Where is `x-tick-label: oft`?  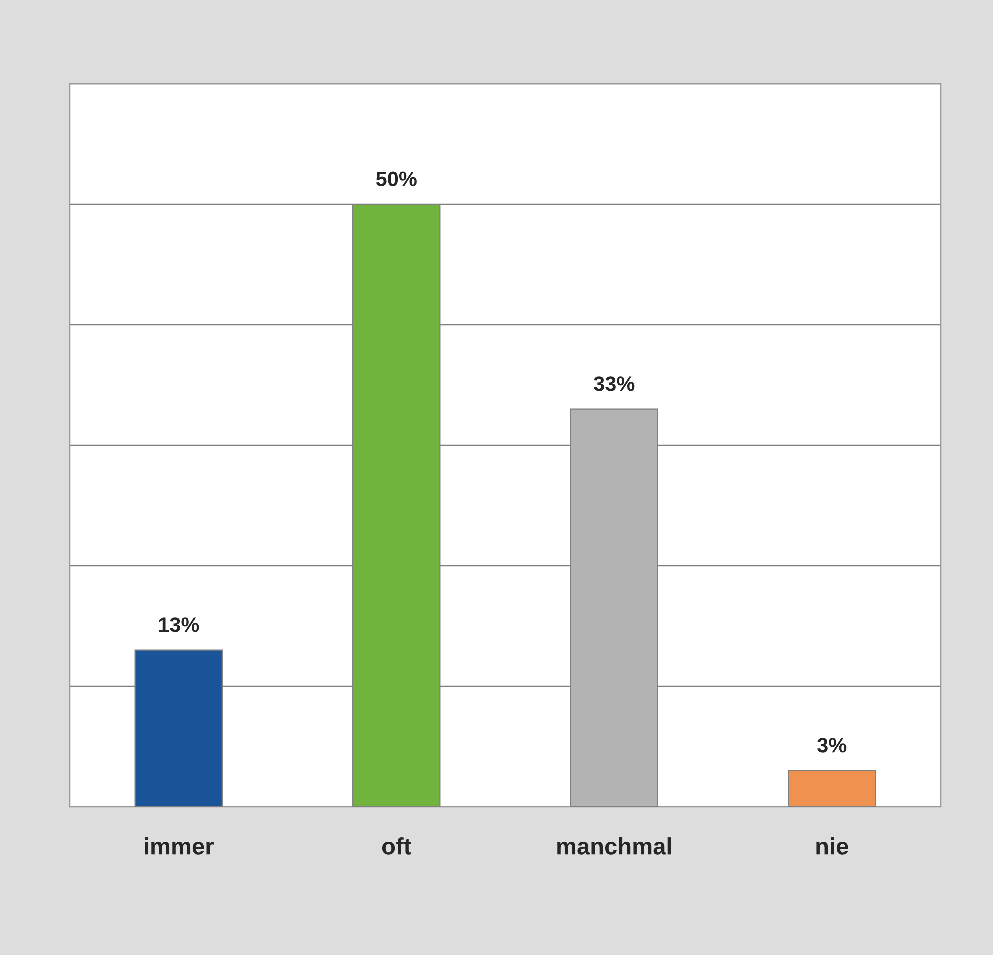
x-tick-label: oft is located at coordinates (397, 846).